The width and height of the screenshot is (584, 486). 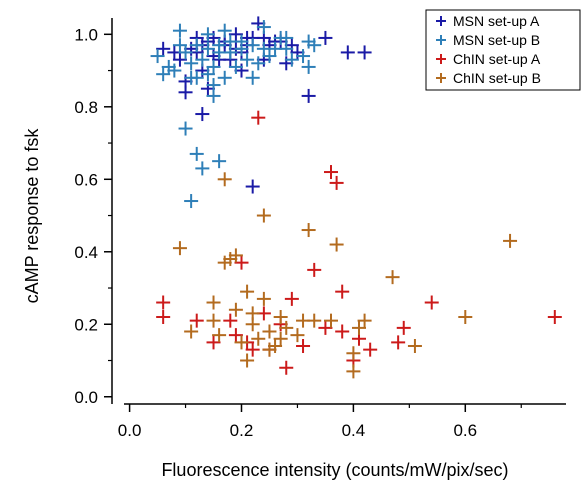 I want to click on legend-label: ChIN set-up A, so click(x=497, y=59).